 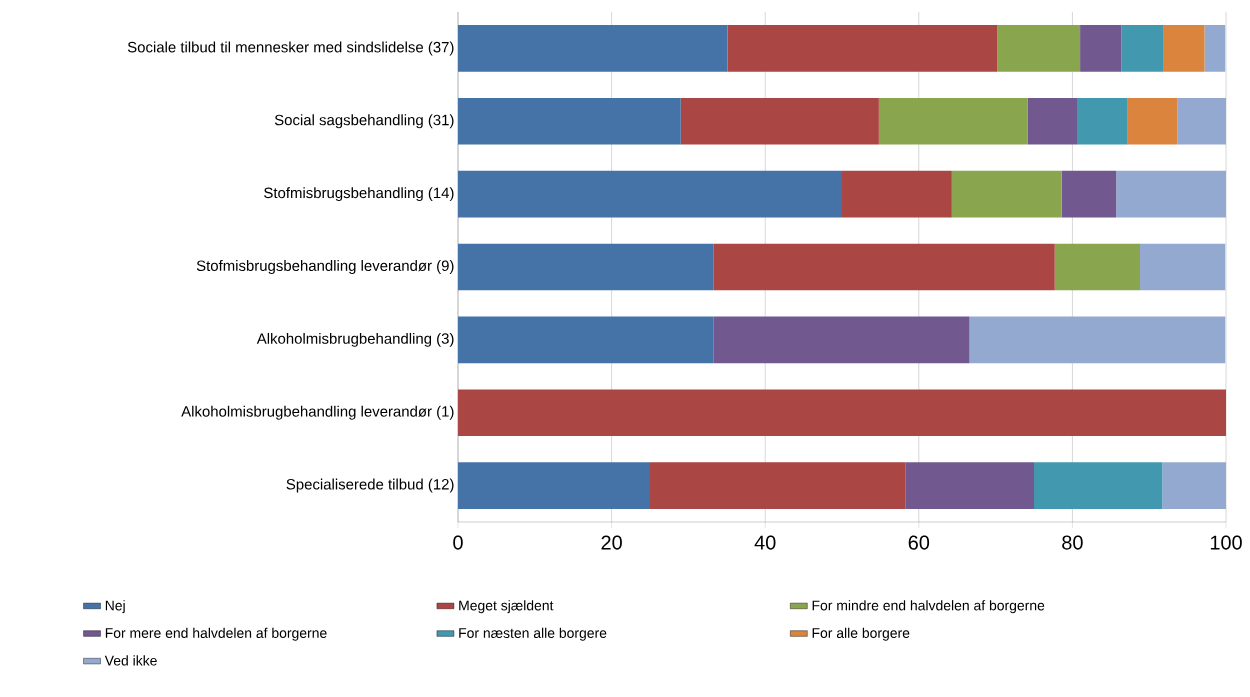 I want to click on legend-label: Meget sjældent, so click(x=506, y=607).